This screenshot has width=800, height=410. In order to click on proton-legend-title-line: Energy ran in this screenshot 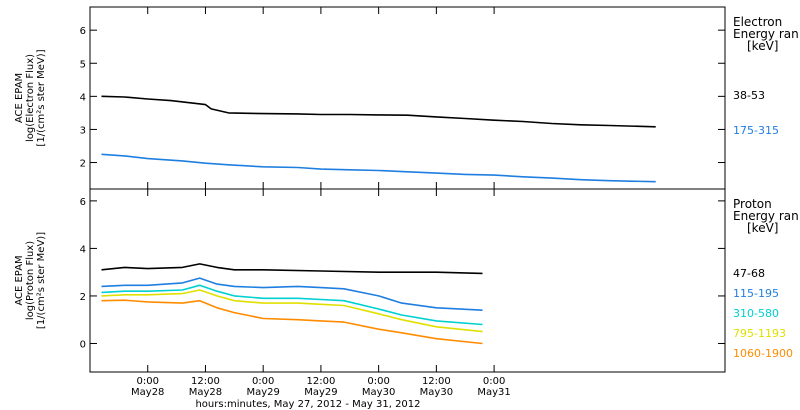, I will do `click(766, 216)`.